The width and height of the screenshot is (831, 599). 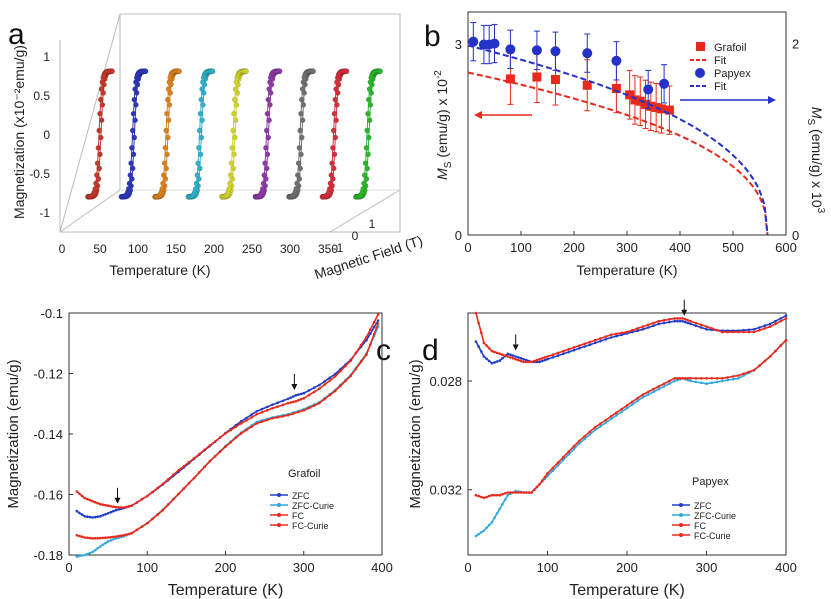 I want to click on panel-c-xtick: 400, so click(x=382, y=567).